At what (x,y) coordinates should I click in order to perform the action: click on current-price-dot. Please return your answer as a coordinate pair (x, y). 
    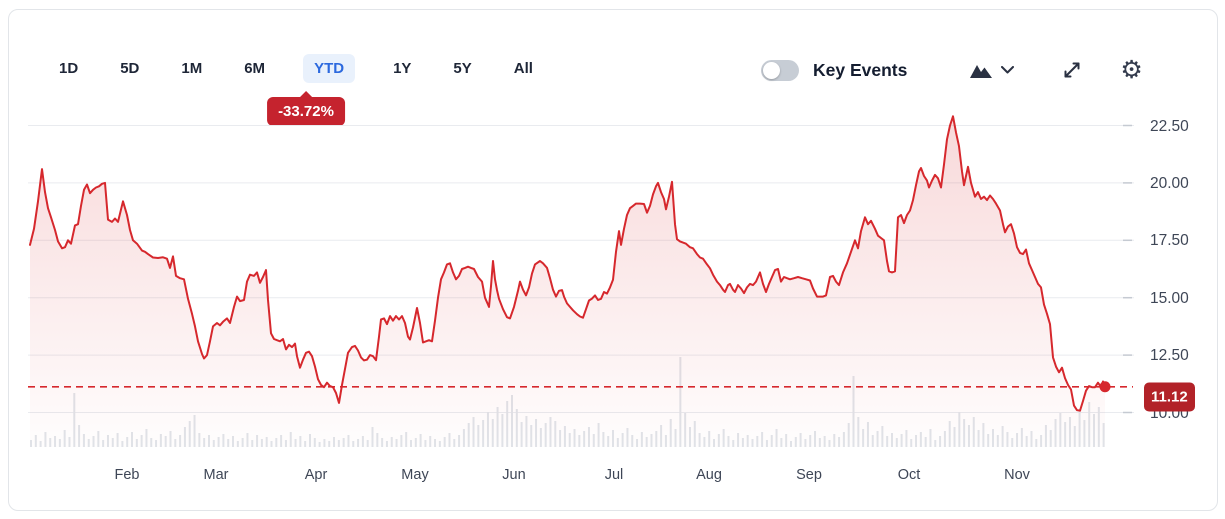
    Looking at the image, I should click on (1105, 387).